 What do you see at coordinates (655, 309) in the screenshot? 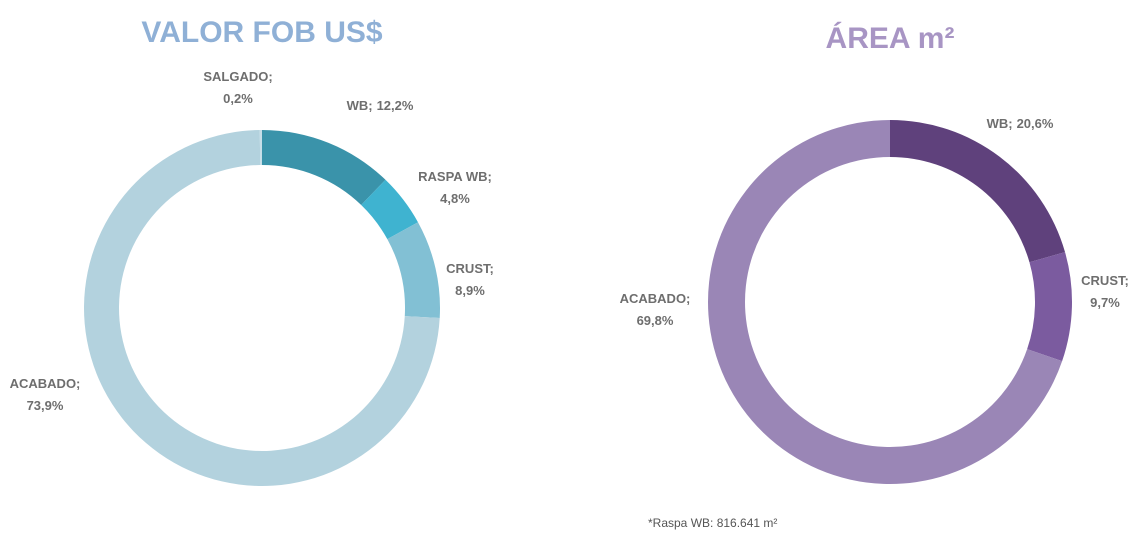
I see `data-label: ACABADO; 69,8%` at bounding box center [655, 309].